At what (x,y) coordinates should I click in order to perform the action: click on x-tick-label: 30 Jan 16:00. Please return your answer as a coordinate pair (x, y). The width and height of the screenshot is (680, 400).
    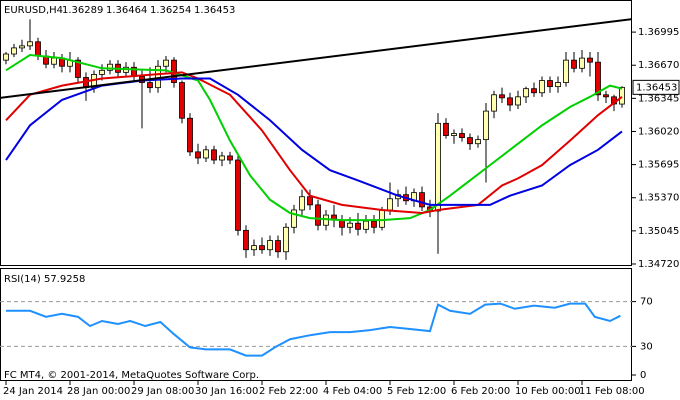
    Looking at the image, I should click on (226, 391).